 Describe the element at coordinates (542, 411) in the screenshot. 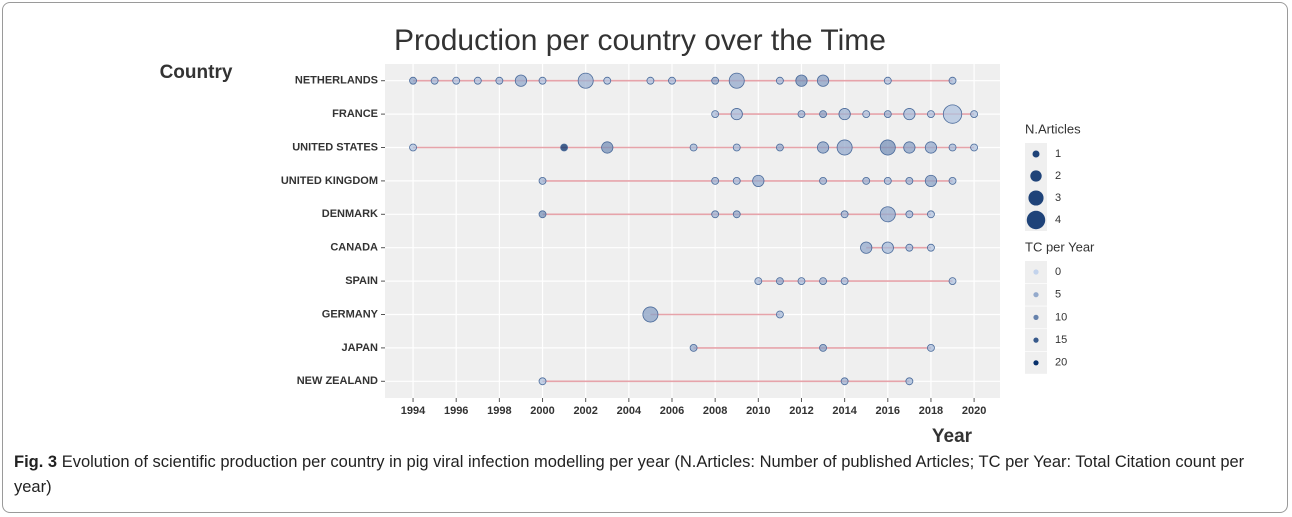

I see `x-tick-label: 2000` at that location.